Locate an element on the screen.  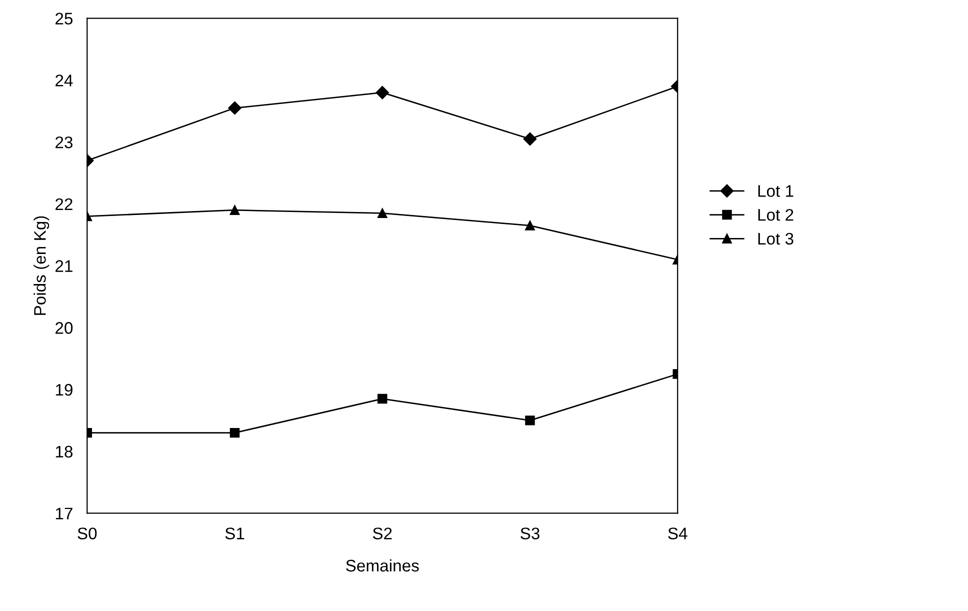
y-tick-label: 25 is located at coordinates (64, 18).